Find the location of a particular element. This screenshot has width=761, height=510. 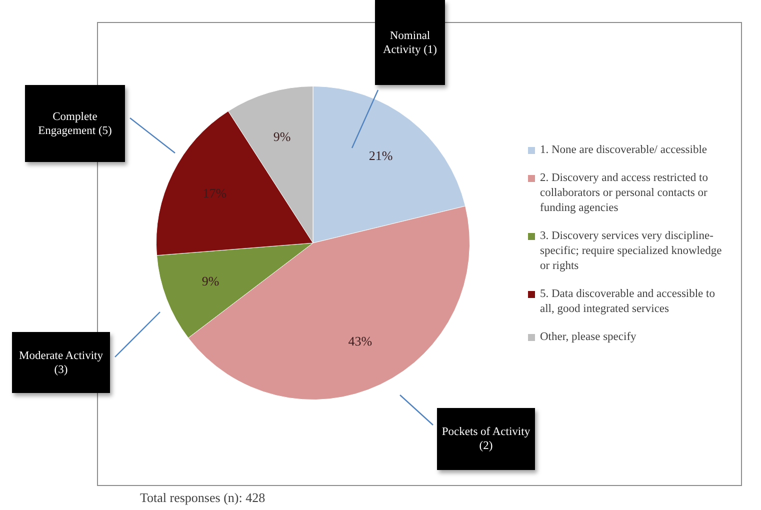

text: Moderate Activity (3) is located at coordinates (61, 362).